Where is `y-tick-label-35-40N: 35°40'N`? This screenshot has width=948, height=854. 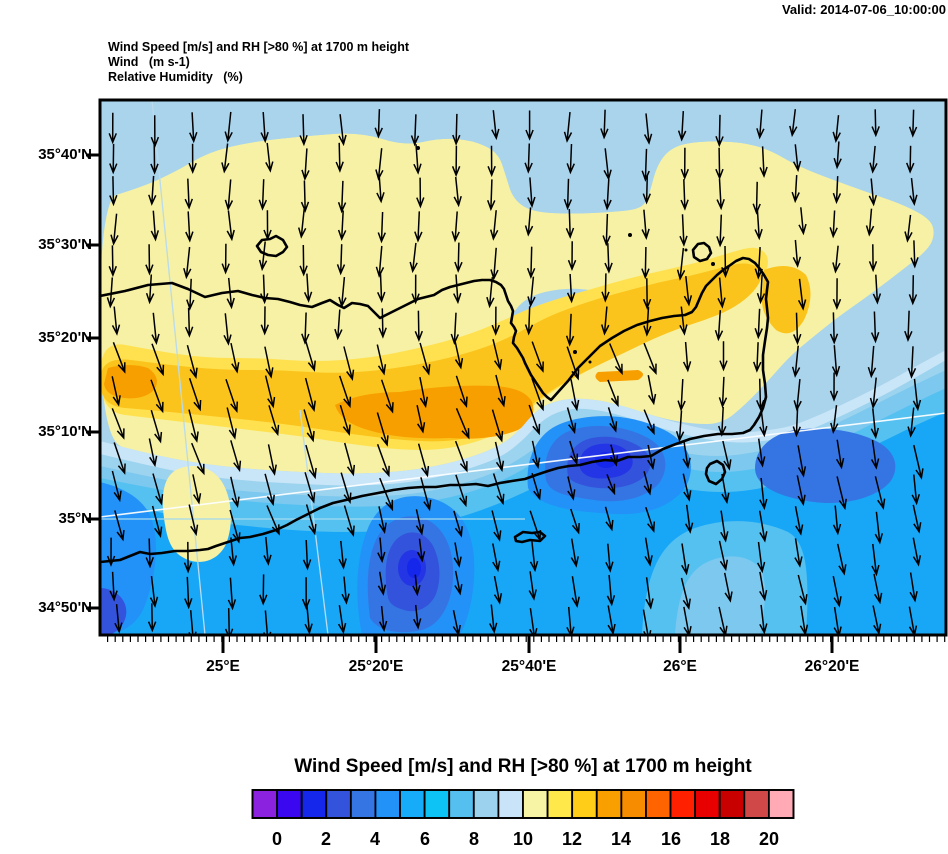 y-tick-label-35-40N: 35°40'N is located at coordinates (65, 154).